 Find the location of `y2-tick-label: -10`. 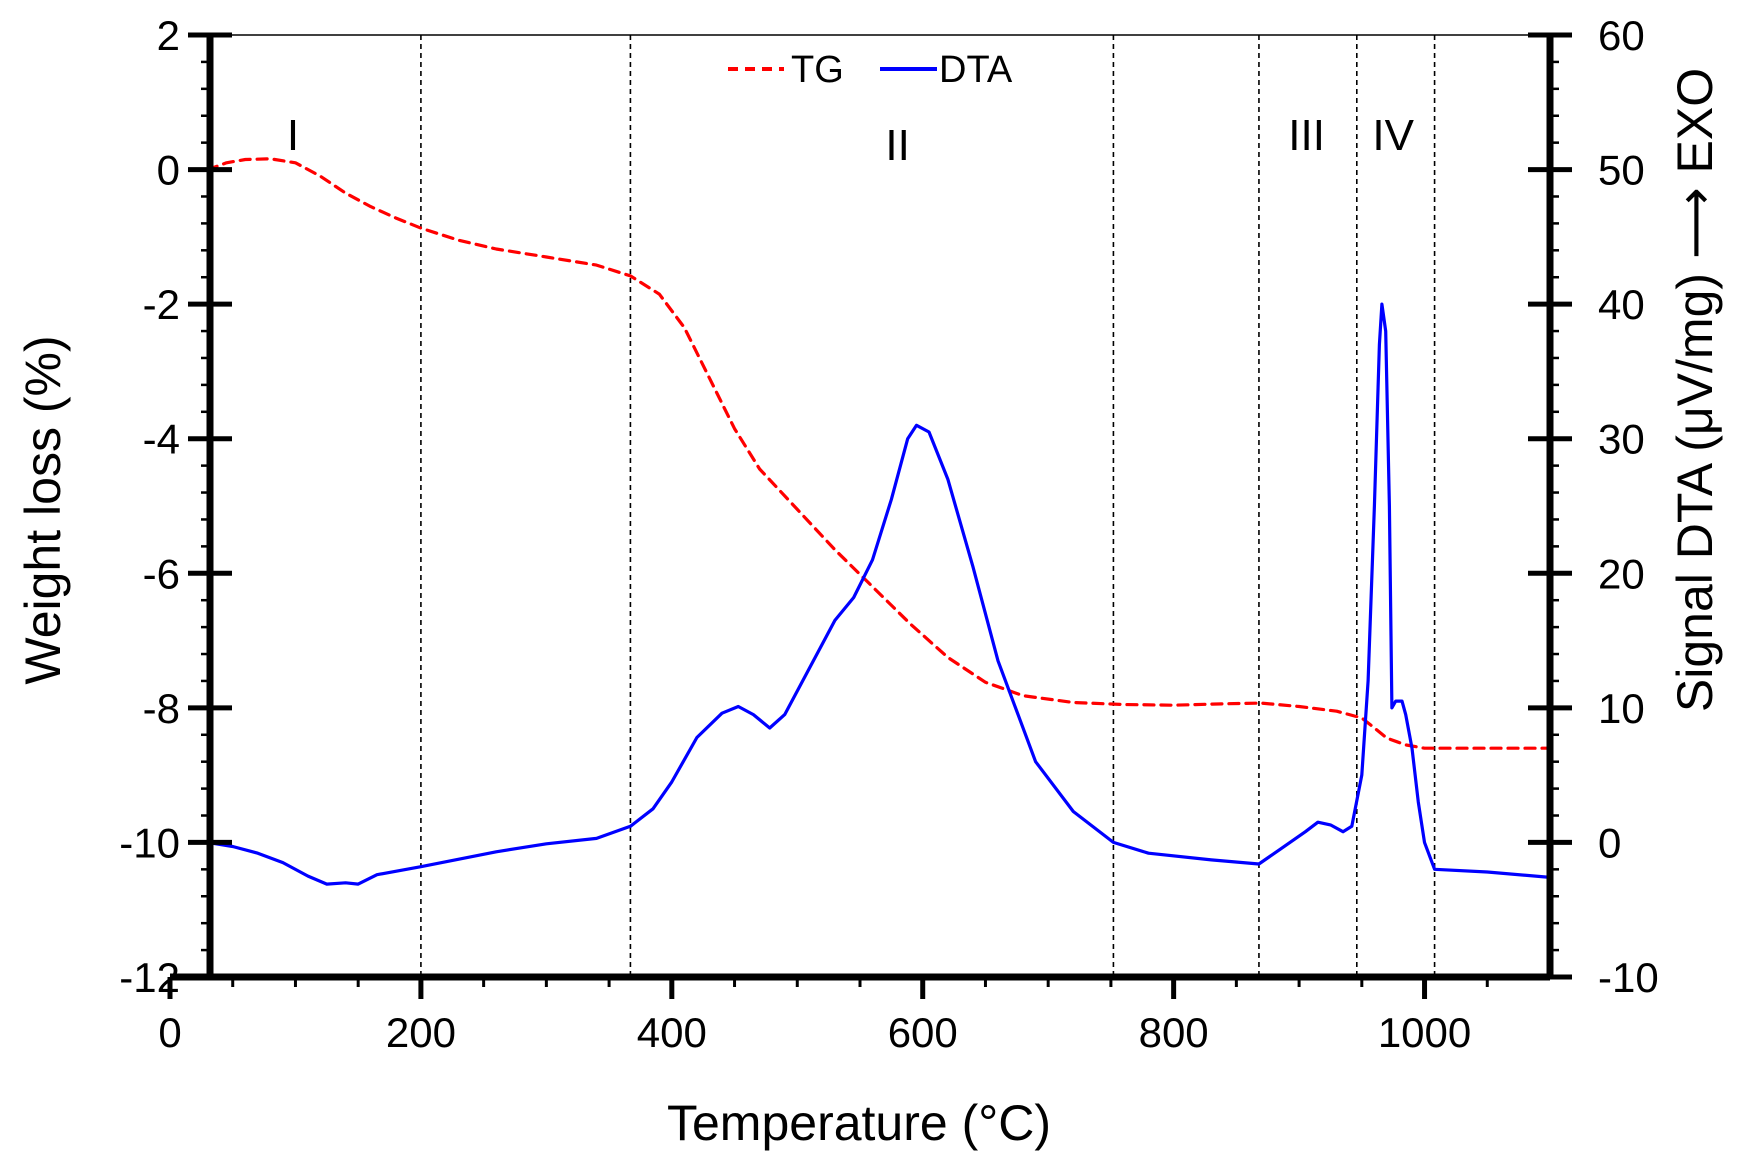

y2-tick-label: -10 is located at coordinates (1628, 977).